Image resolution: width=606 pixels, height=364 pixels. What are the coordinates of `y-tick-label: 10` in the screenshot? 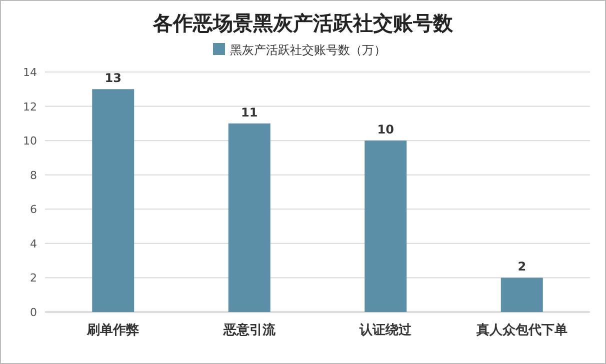 It's located at (30, 141).